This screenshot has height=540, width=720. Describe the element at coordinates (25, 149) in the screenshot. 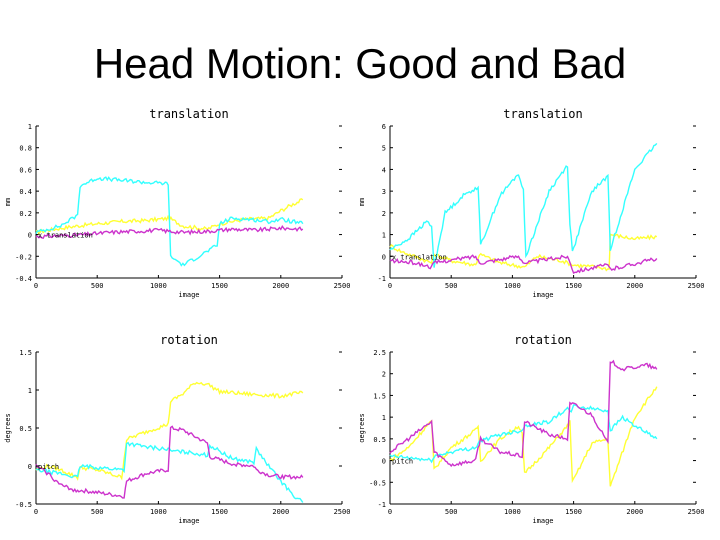

I see `y-tick-label: 0.8` at that location.